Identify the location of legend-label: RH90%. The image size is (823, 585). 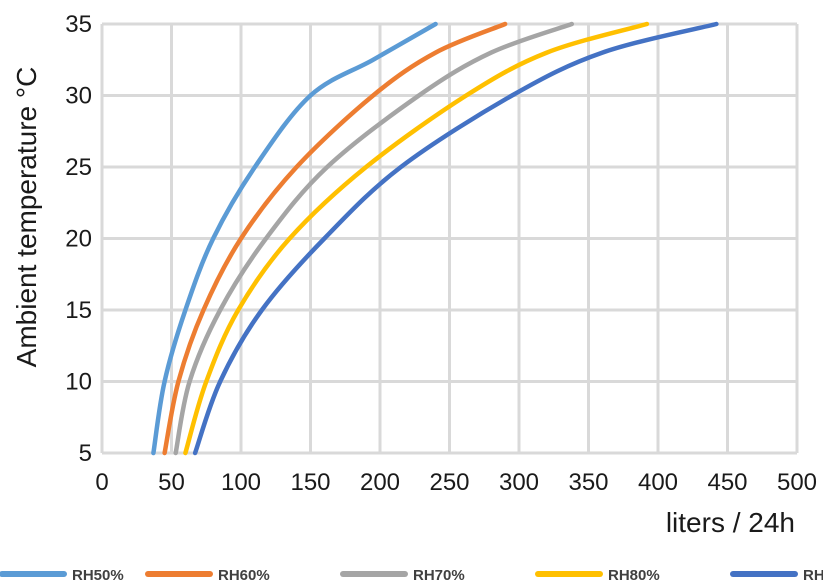
(813, 575).